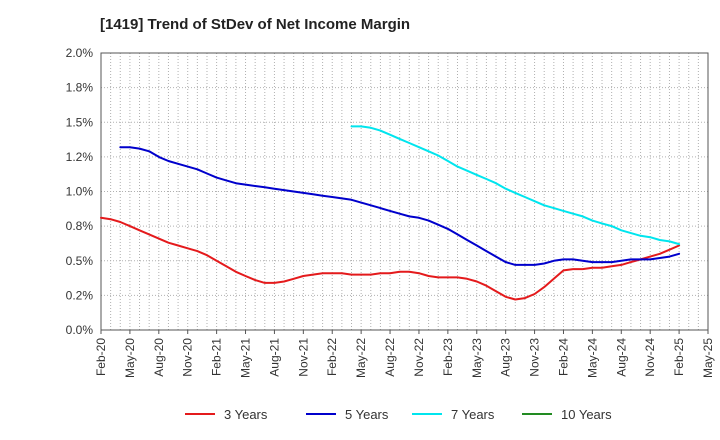 This screenshot has width=720, height=440. I want to click on x-tick-label: Aug-23, so click(506, 357).